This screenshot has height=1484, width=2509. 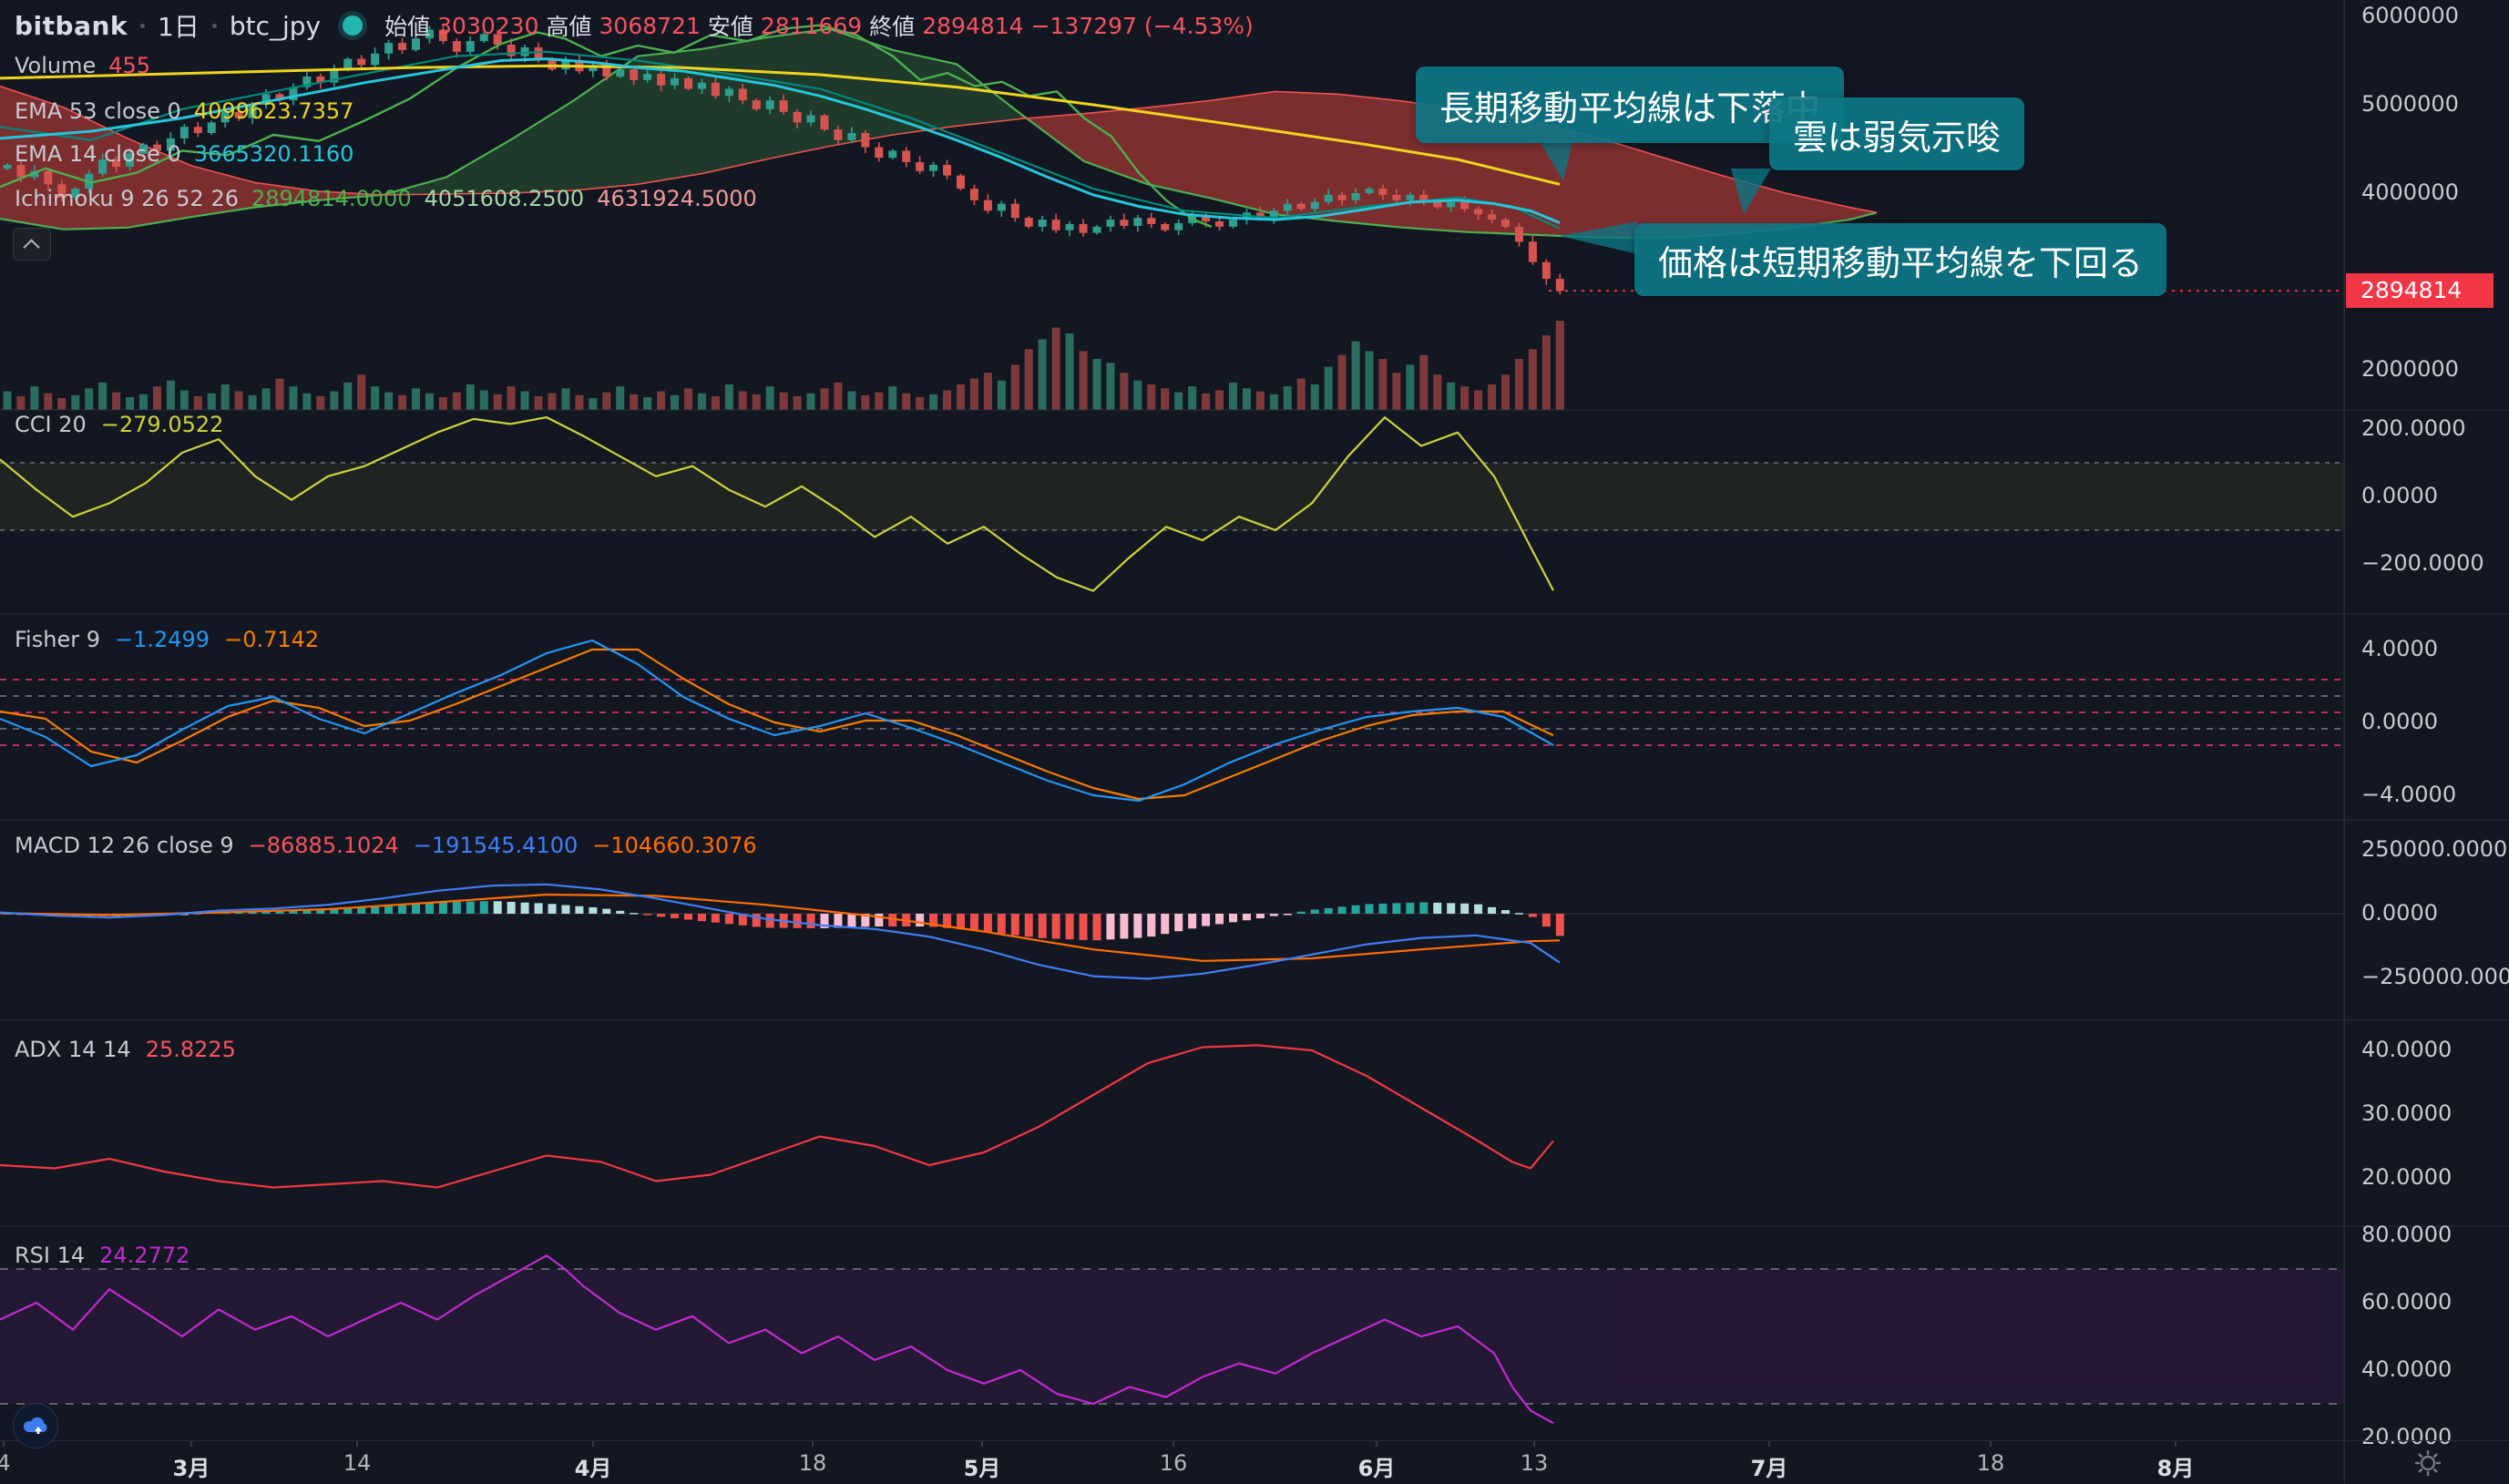 What do you see at coordinates (777, 504) in the screenshot?
I see `cci-line` at bounding box center [777, 504].